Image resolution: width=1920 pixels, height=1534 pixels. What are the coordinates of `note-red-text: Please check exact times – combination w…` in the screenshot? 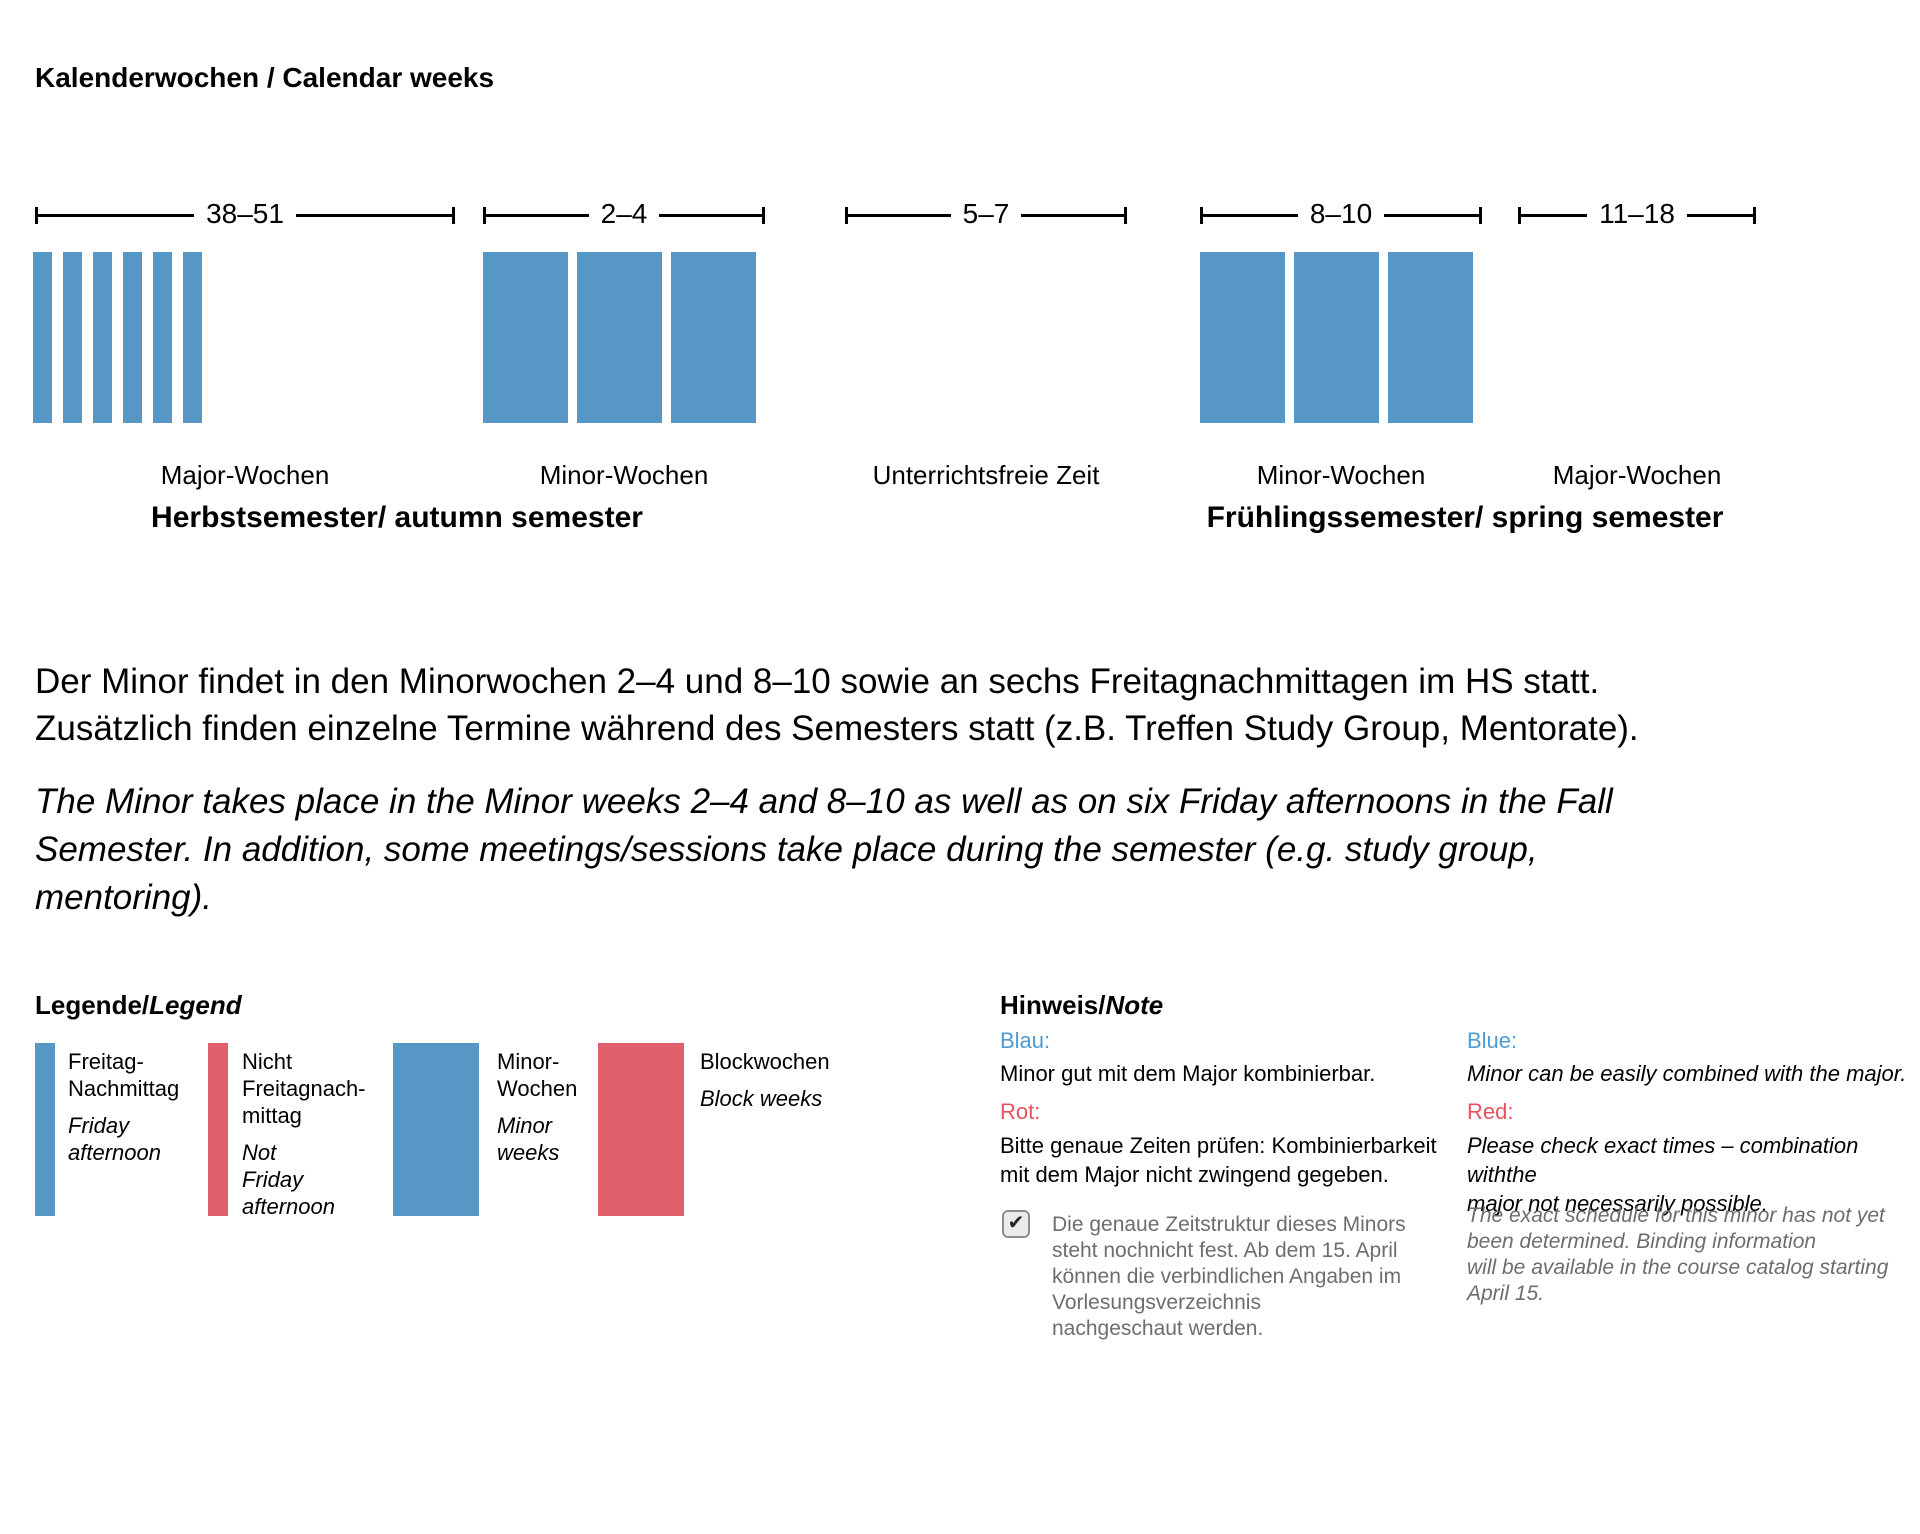 It's located at (1663, 1174).